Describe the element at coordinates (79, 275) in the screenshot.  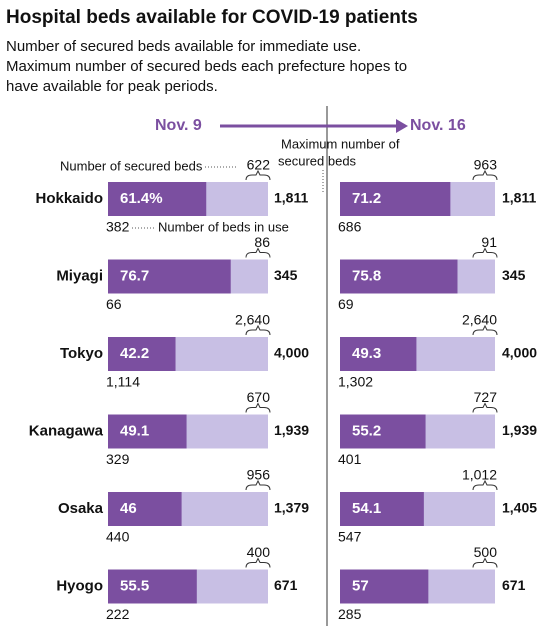
I see `row-label: Miyagi` at that location.